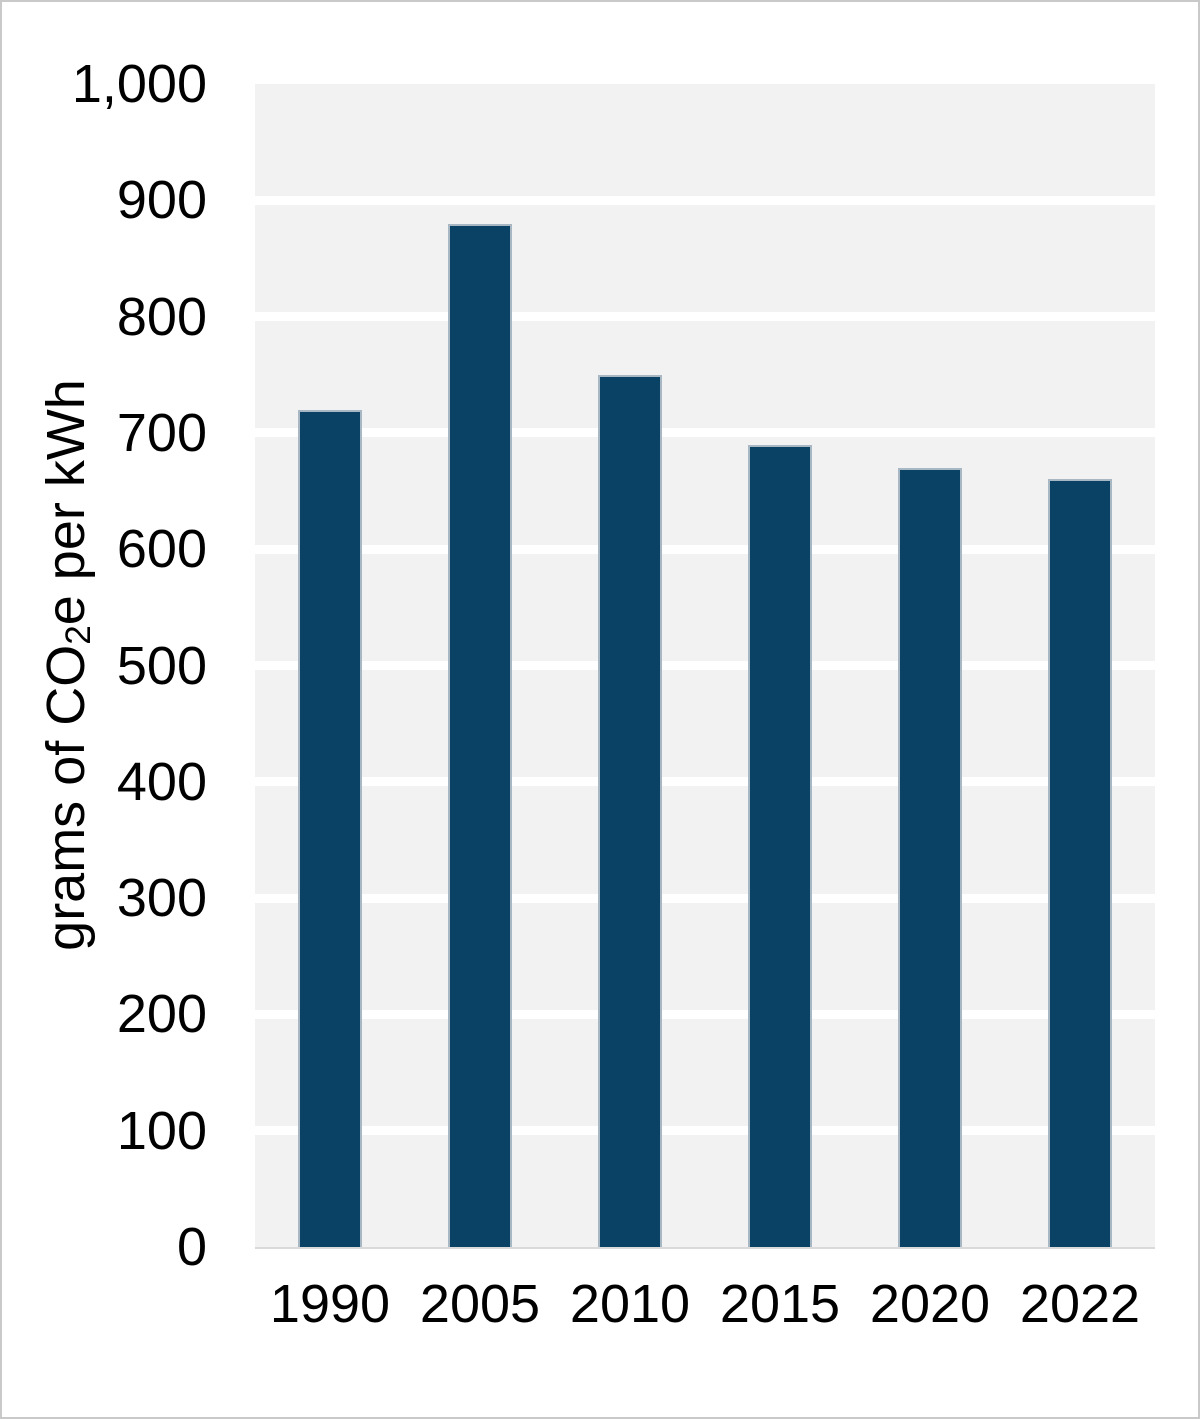 The width and height of the screenshot is (1200, 1419). I want to click on x-tick-label-2005: 2005, so click(480, 1304).